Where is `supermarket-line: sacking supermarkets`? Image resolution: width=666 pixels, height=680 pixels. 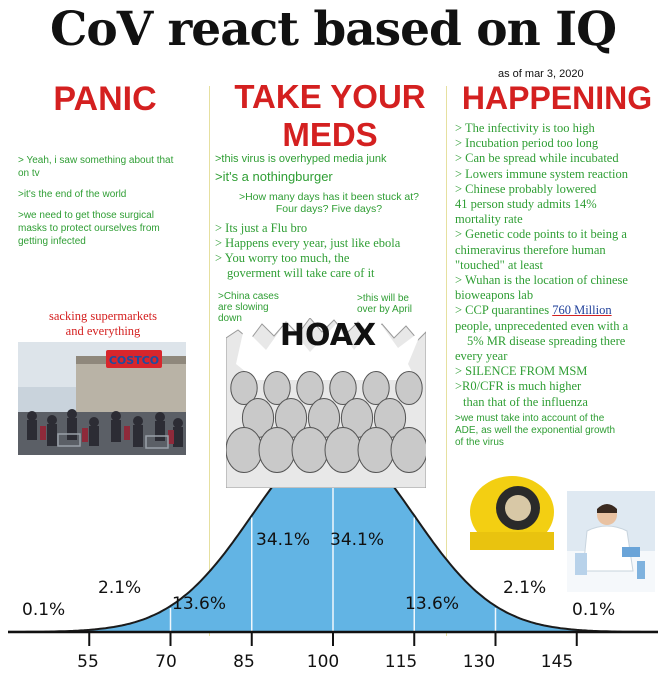
supermarket-line: sacking supermarkets is located at coordinates (103, 316).